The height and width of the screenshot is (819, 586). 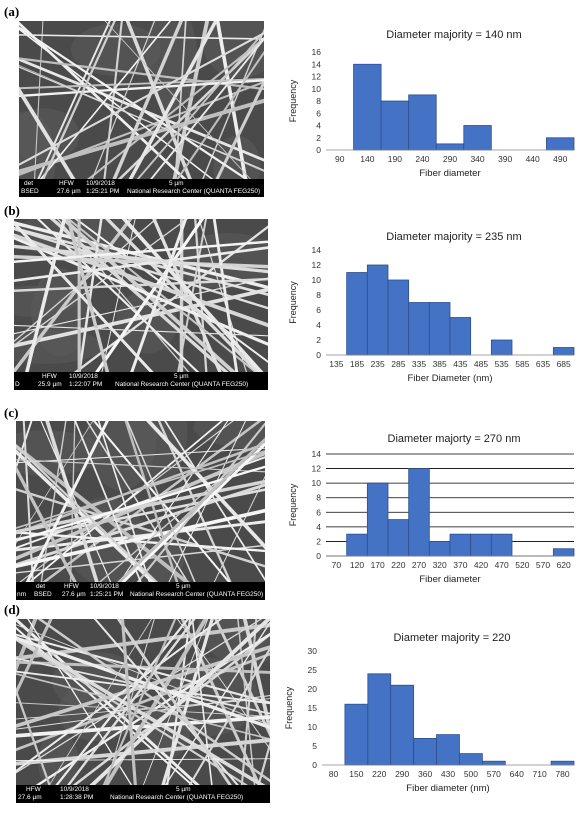 What do you see at coordinates (194, 191) in the screenshot?
I see `sem-institution: National Research Center (QUANTA FEG250)` at bounding box center [194, 191].